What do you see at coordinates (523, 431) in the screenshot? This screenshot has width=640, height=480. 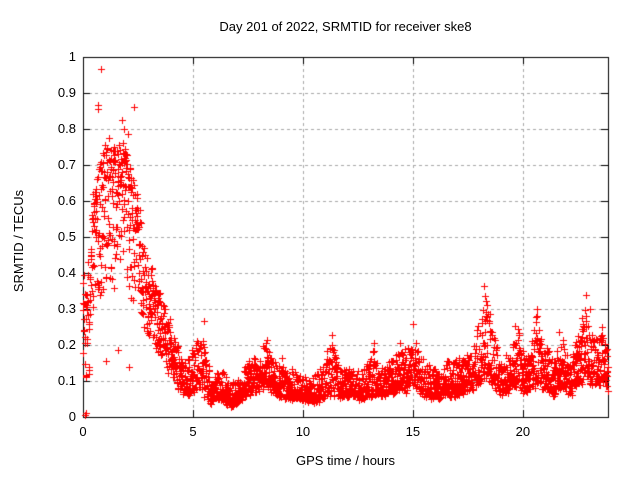 I see `x-tick-label: 20` at bounding box center [523, 431].